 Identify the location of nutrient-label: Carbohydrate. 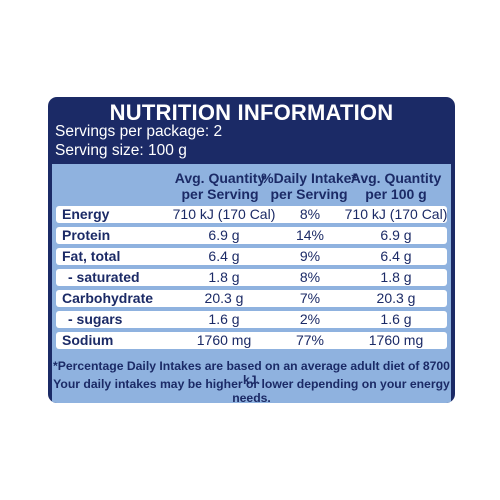
(108, 298).